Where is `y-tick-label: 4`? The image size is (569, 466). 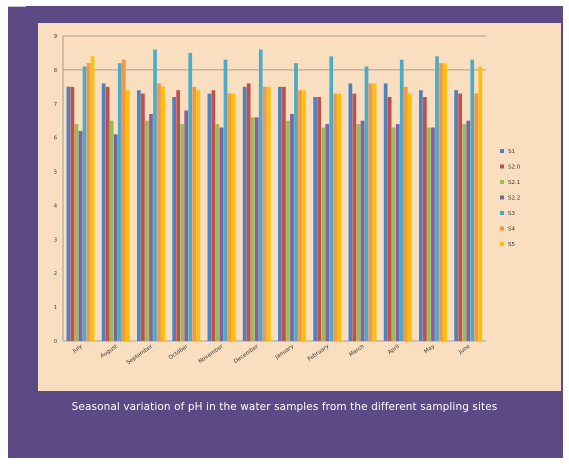
y-tick-label: 4 is located at coordinates (55, 206).